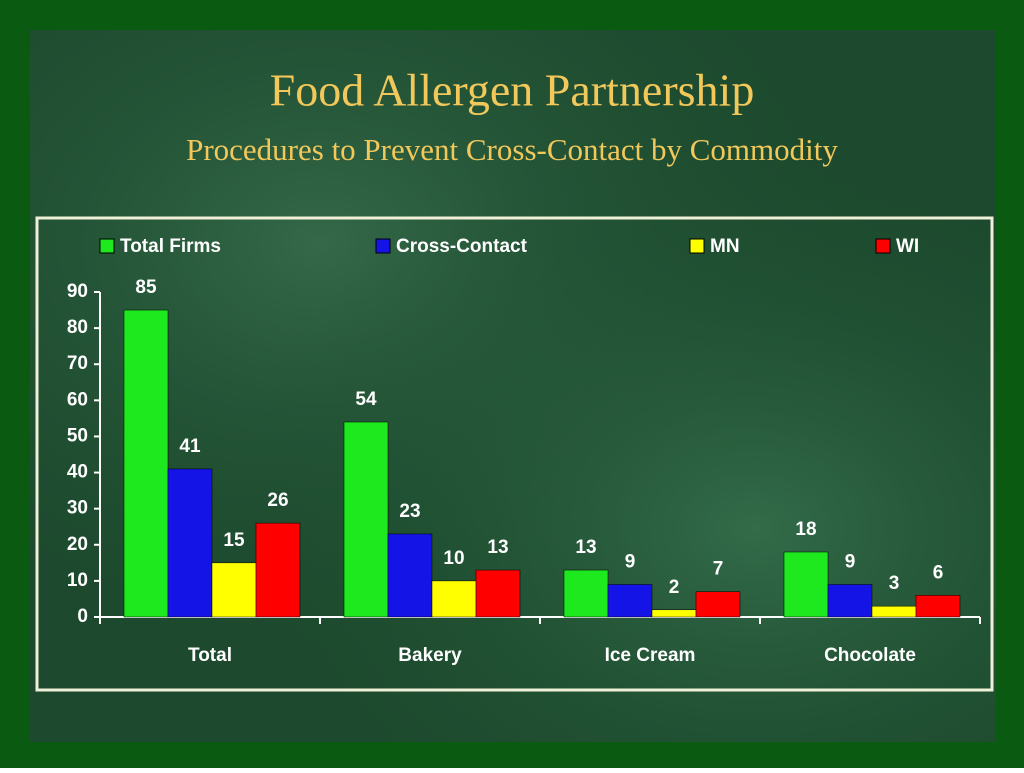 The image size is (1024, 773). What do you see at coordinates (77, 508) in the screenshot?
I see `y-tick-label: 30` at bounding box center [77, 508].